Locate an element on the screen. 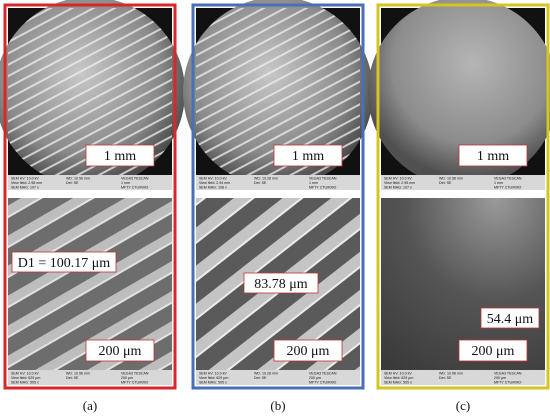  measurement-label: 83.78 μm is located at coordinates (281, 284).